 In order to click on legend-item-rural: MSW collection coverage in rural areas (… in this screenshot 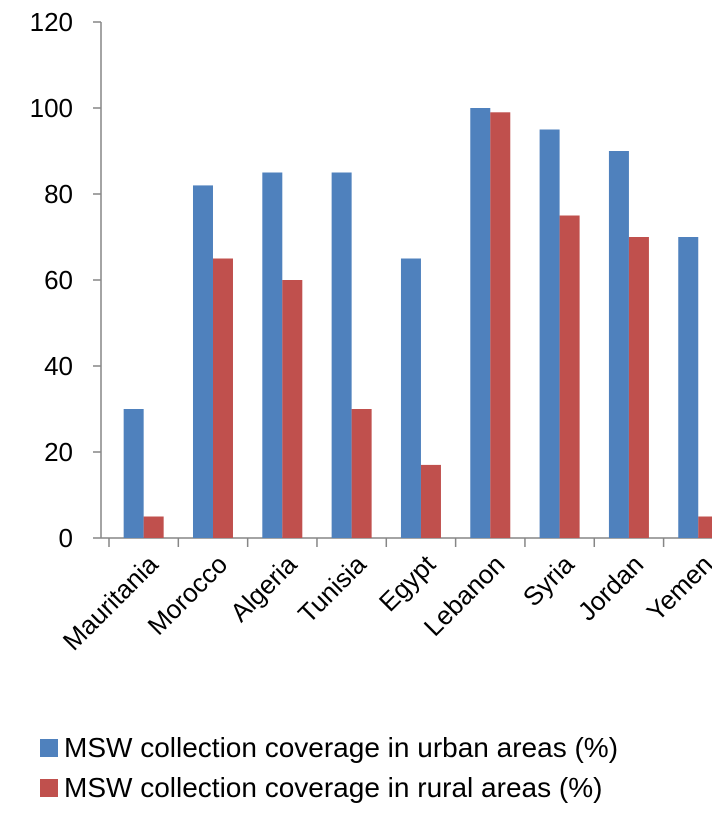, I will do `click(329, 788)`.